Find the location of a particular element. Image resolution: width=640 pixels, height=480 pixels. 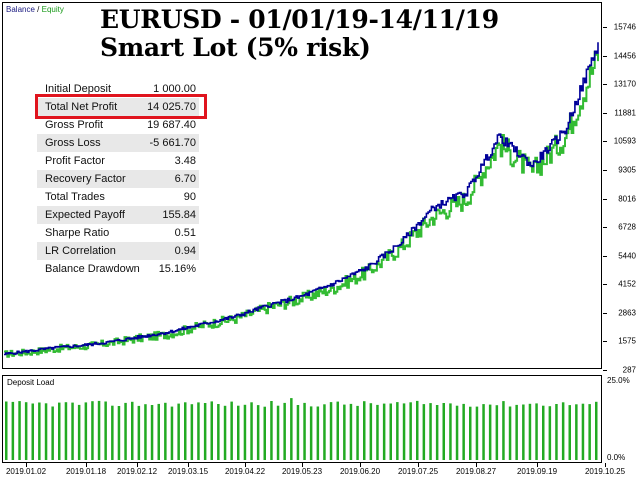

deposit-load-ymax: 25.0% is located at coordinates (618, 380).